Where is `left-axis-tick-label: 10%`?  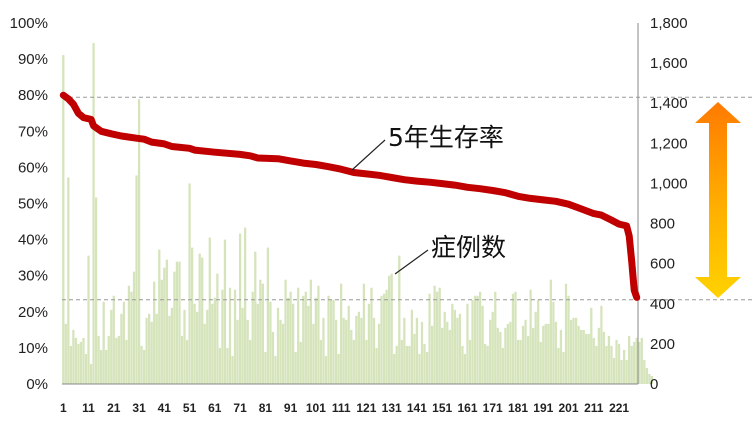
left-axis-tick-label: 10% is located at coordinates (33, 348).